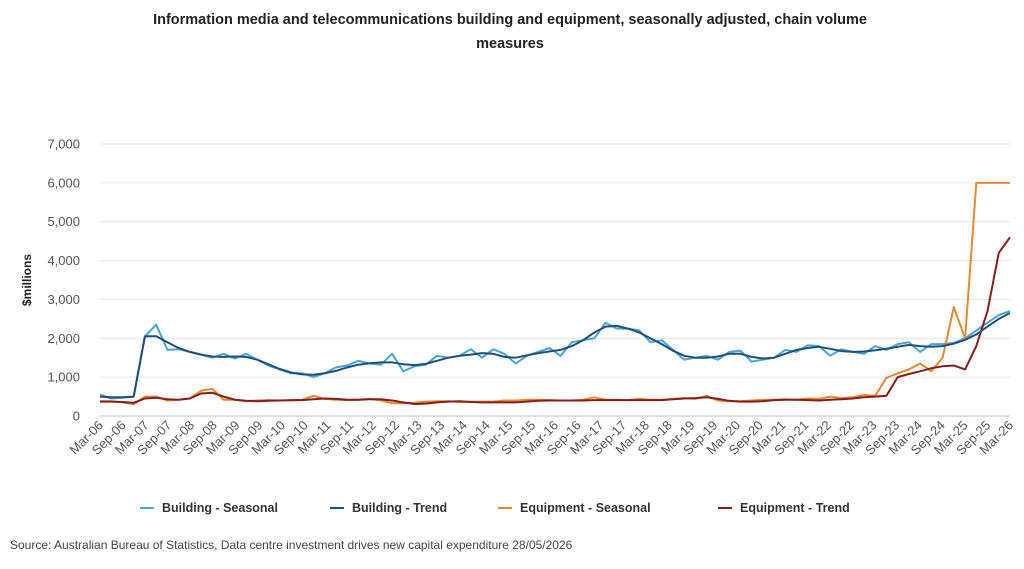  I want to click on y-axis-label: $millions, so click(27, 280).